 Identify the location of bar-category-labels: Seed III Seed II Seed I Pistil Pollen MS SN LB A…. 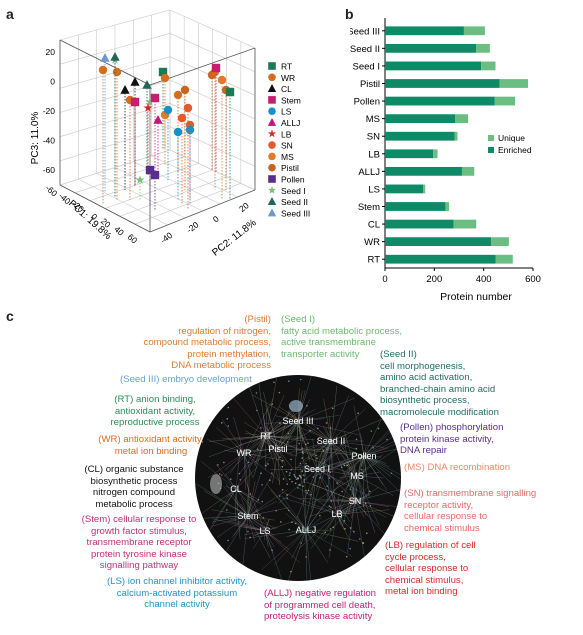
(365, 145).